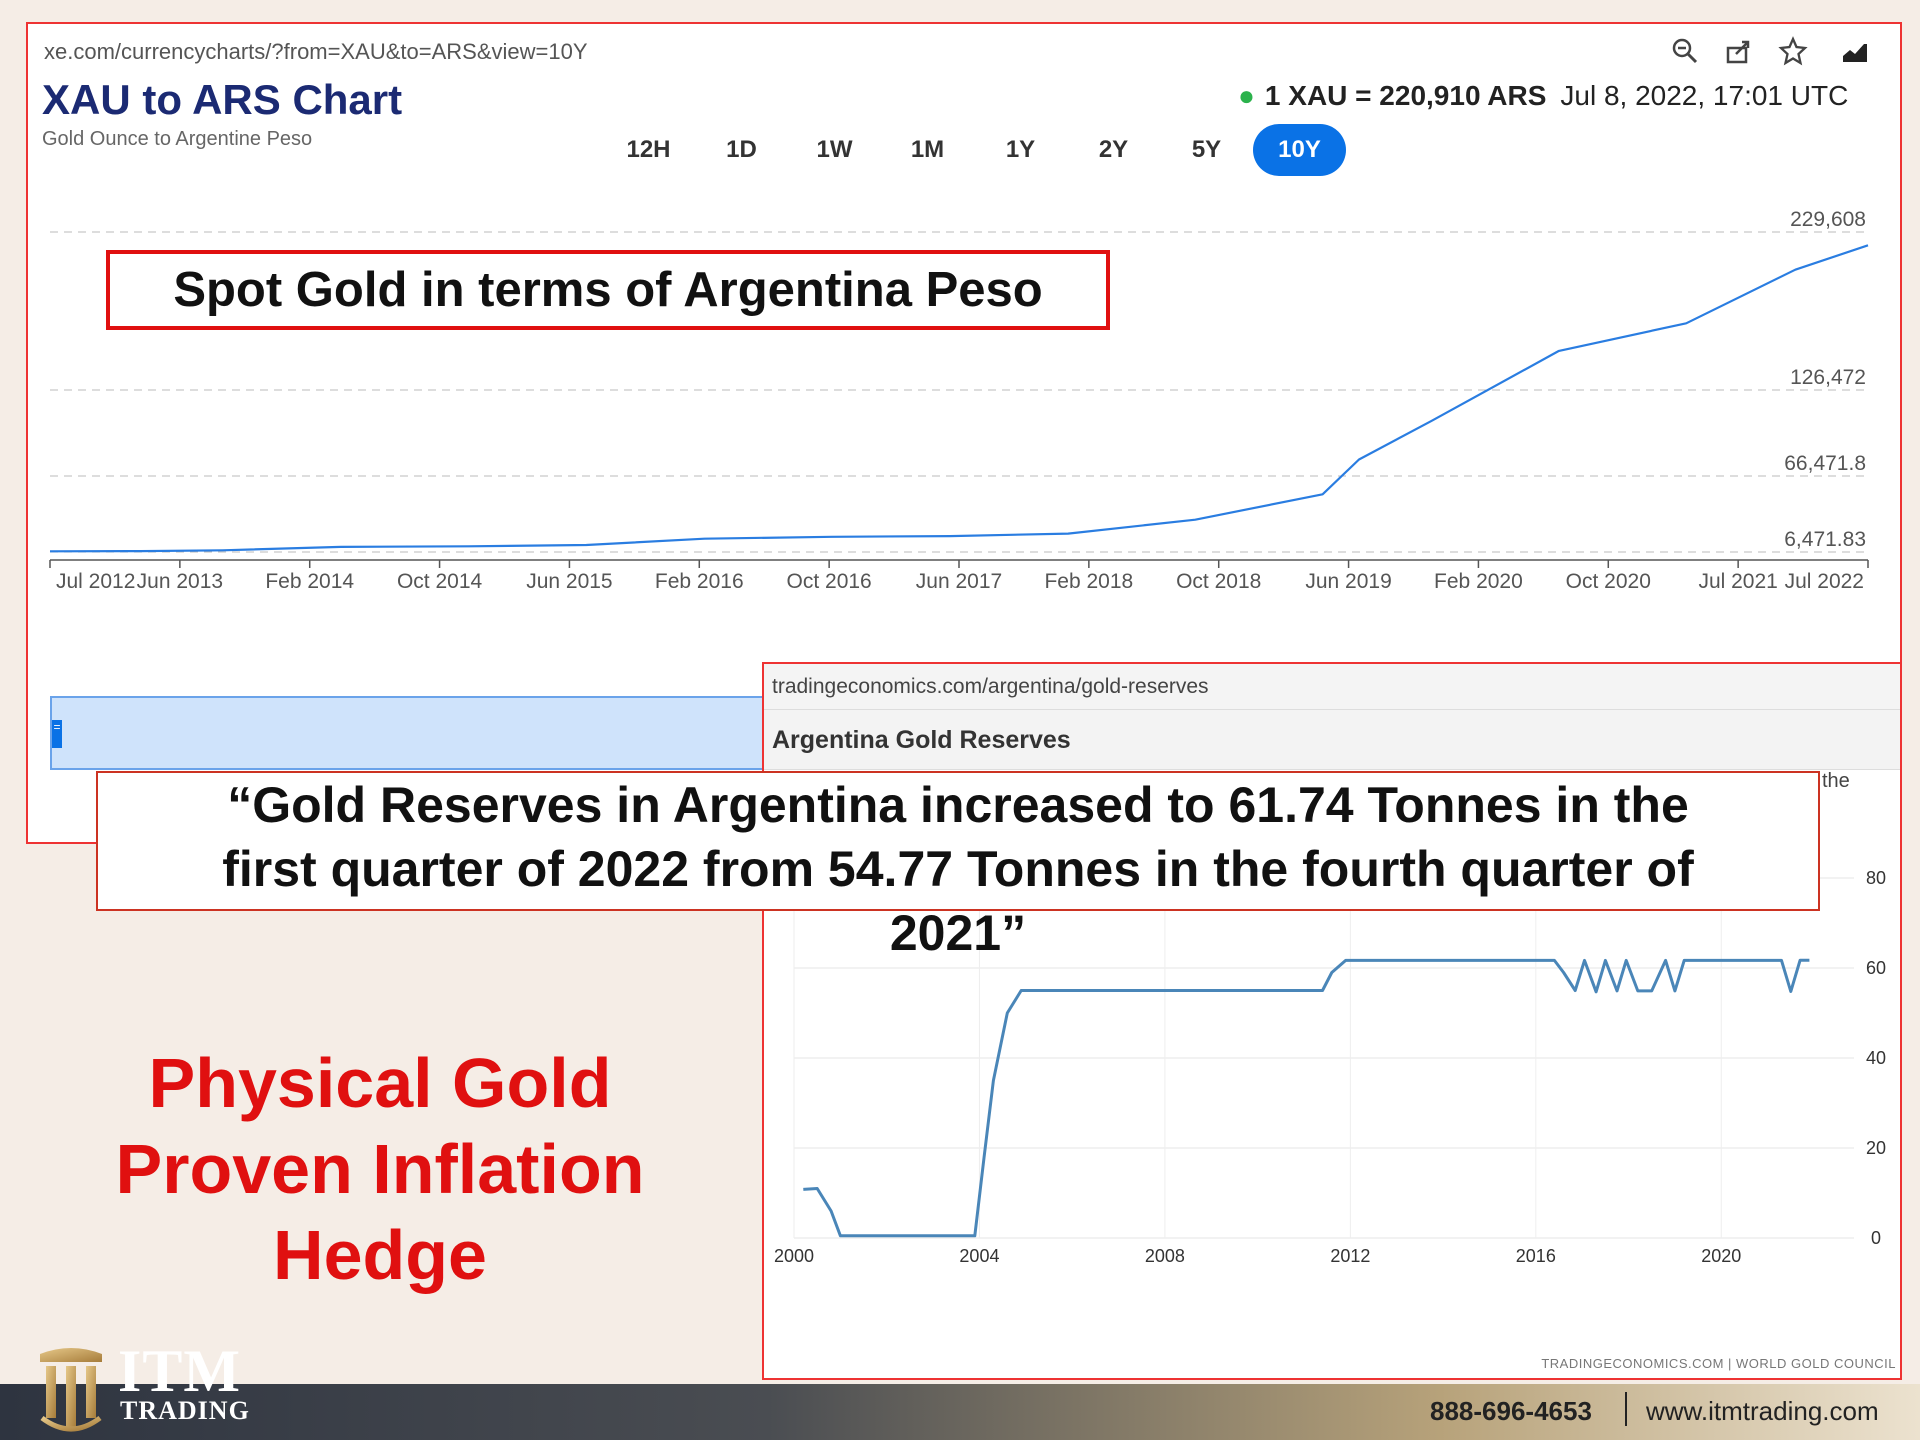 The image size is (1920, 1440). What do you see at coordinates (834, 149) in the screenshot?
I see `tab-1w: 1W` at bounding box center [834, 149].